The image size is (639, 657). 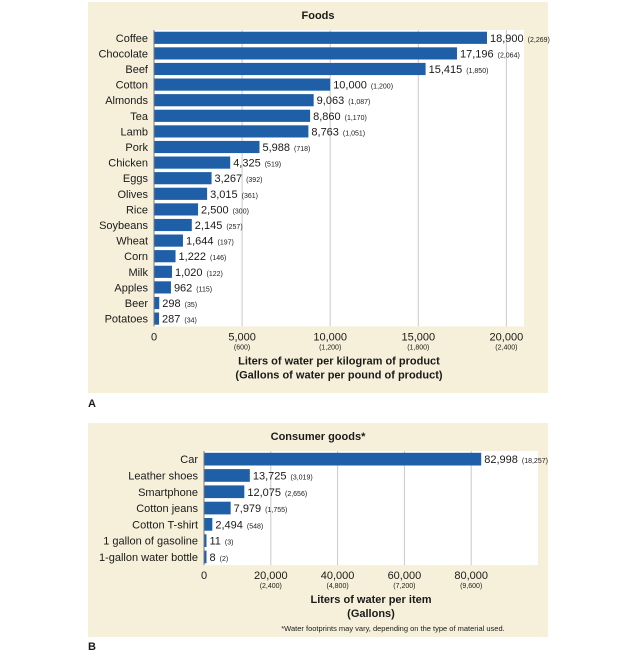 What do you see at coordinates (190, 321) in the screenshot?
I see `secondary-value-label: (34)` at bounding box center [190, 321].